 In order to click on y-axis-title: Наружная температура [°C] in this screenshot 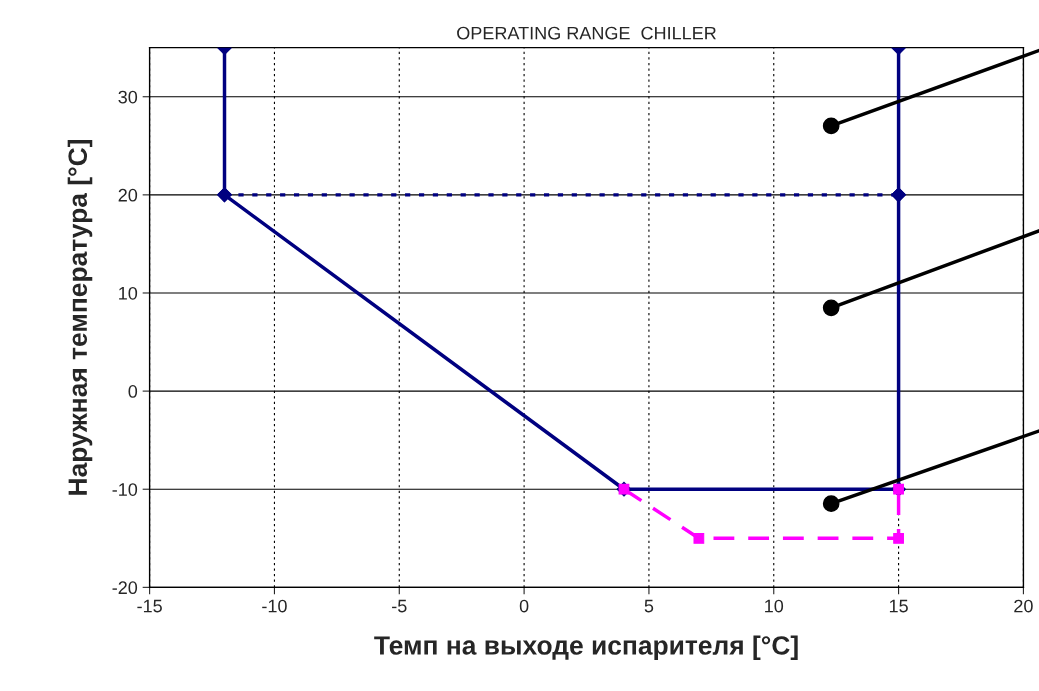, I will do `click(80, 317)`.